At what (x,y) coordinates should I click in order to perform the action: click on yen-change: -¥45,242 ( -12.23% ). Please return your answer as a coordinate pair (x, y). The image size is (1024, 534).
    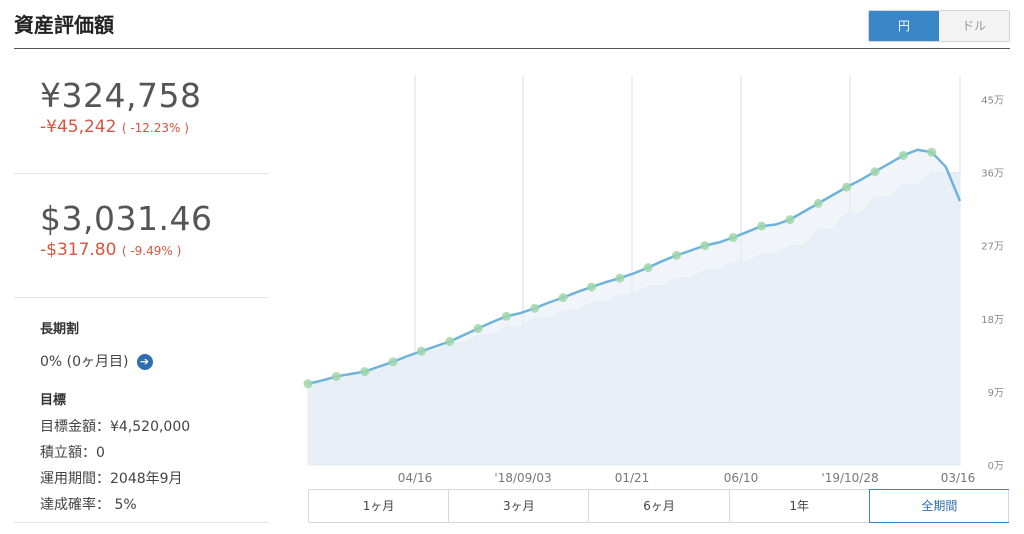
    Looking at the image, I should click on (154, 127).